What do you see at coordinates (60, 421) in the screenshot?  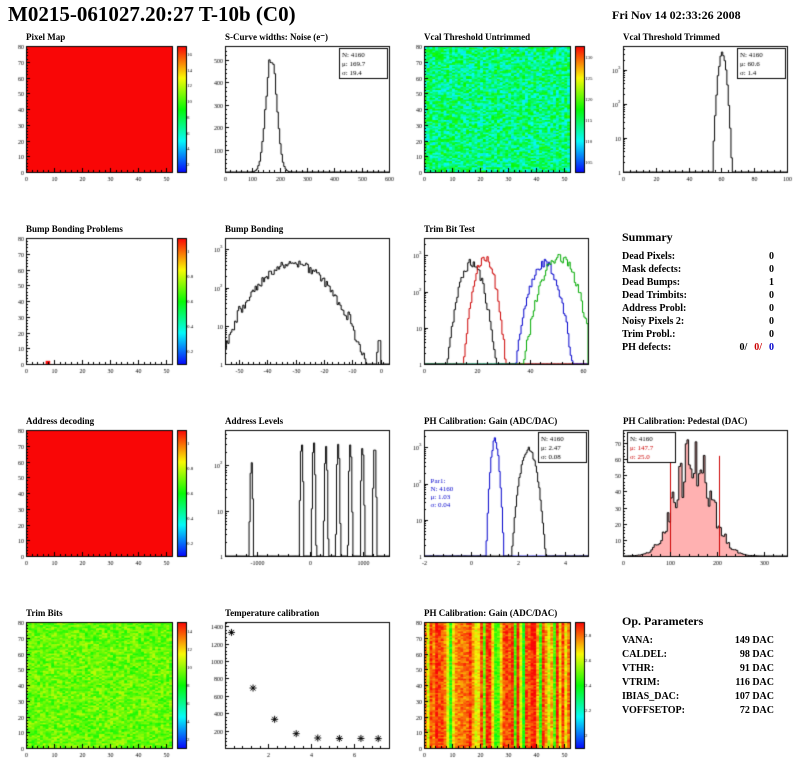 I see `chart-title: Address decoding` at bounding box center [60, 421].